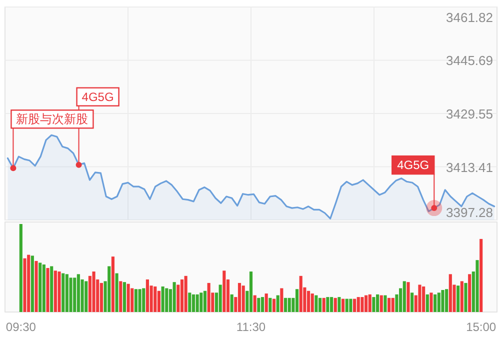 This screenshot has height=358, width=500. Describe the element at coordinates (481, 327) in the screenshot. I see `x-tick-label: 15:00` at that location.